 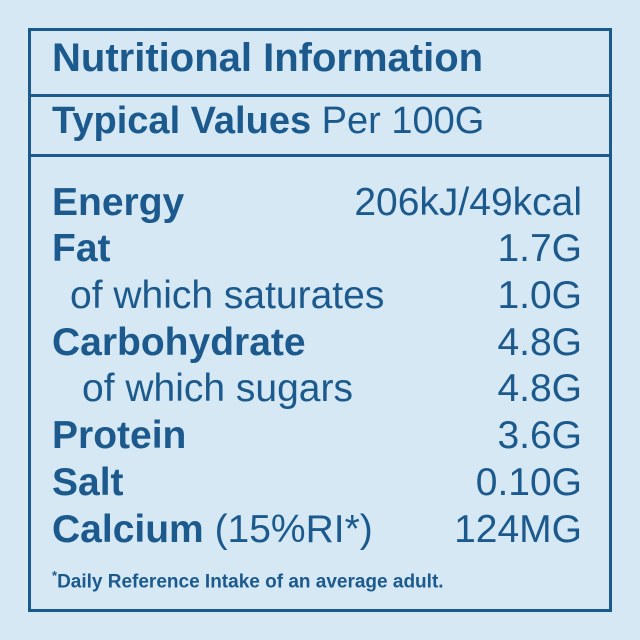 What do you see at coordinates (182, 121) in the screenshot?
I see `subtitle-bold: Typical Values` at bounding box center [182, 121].